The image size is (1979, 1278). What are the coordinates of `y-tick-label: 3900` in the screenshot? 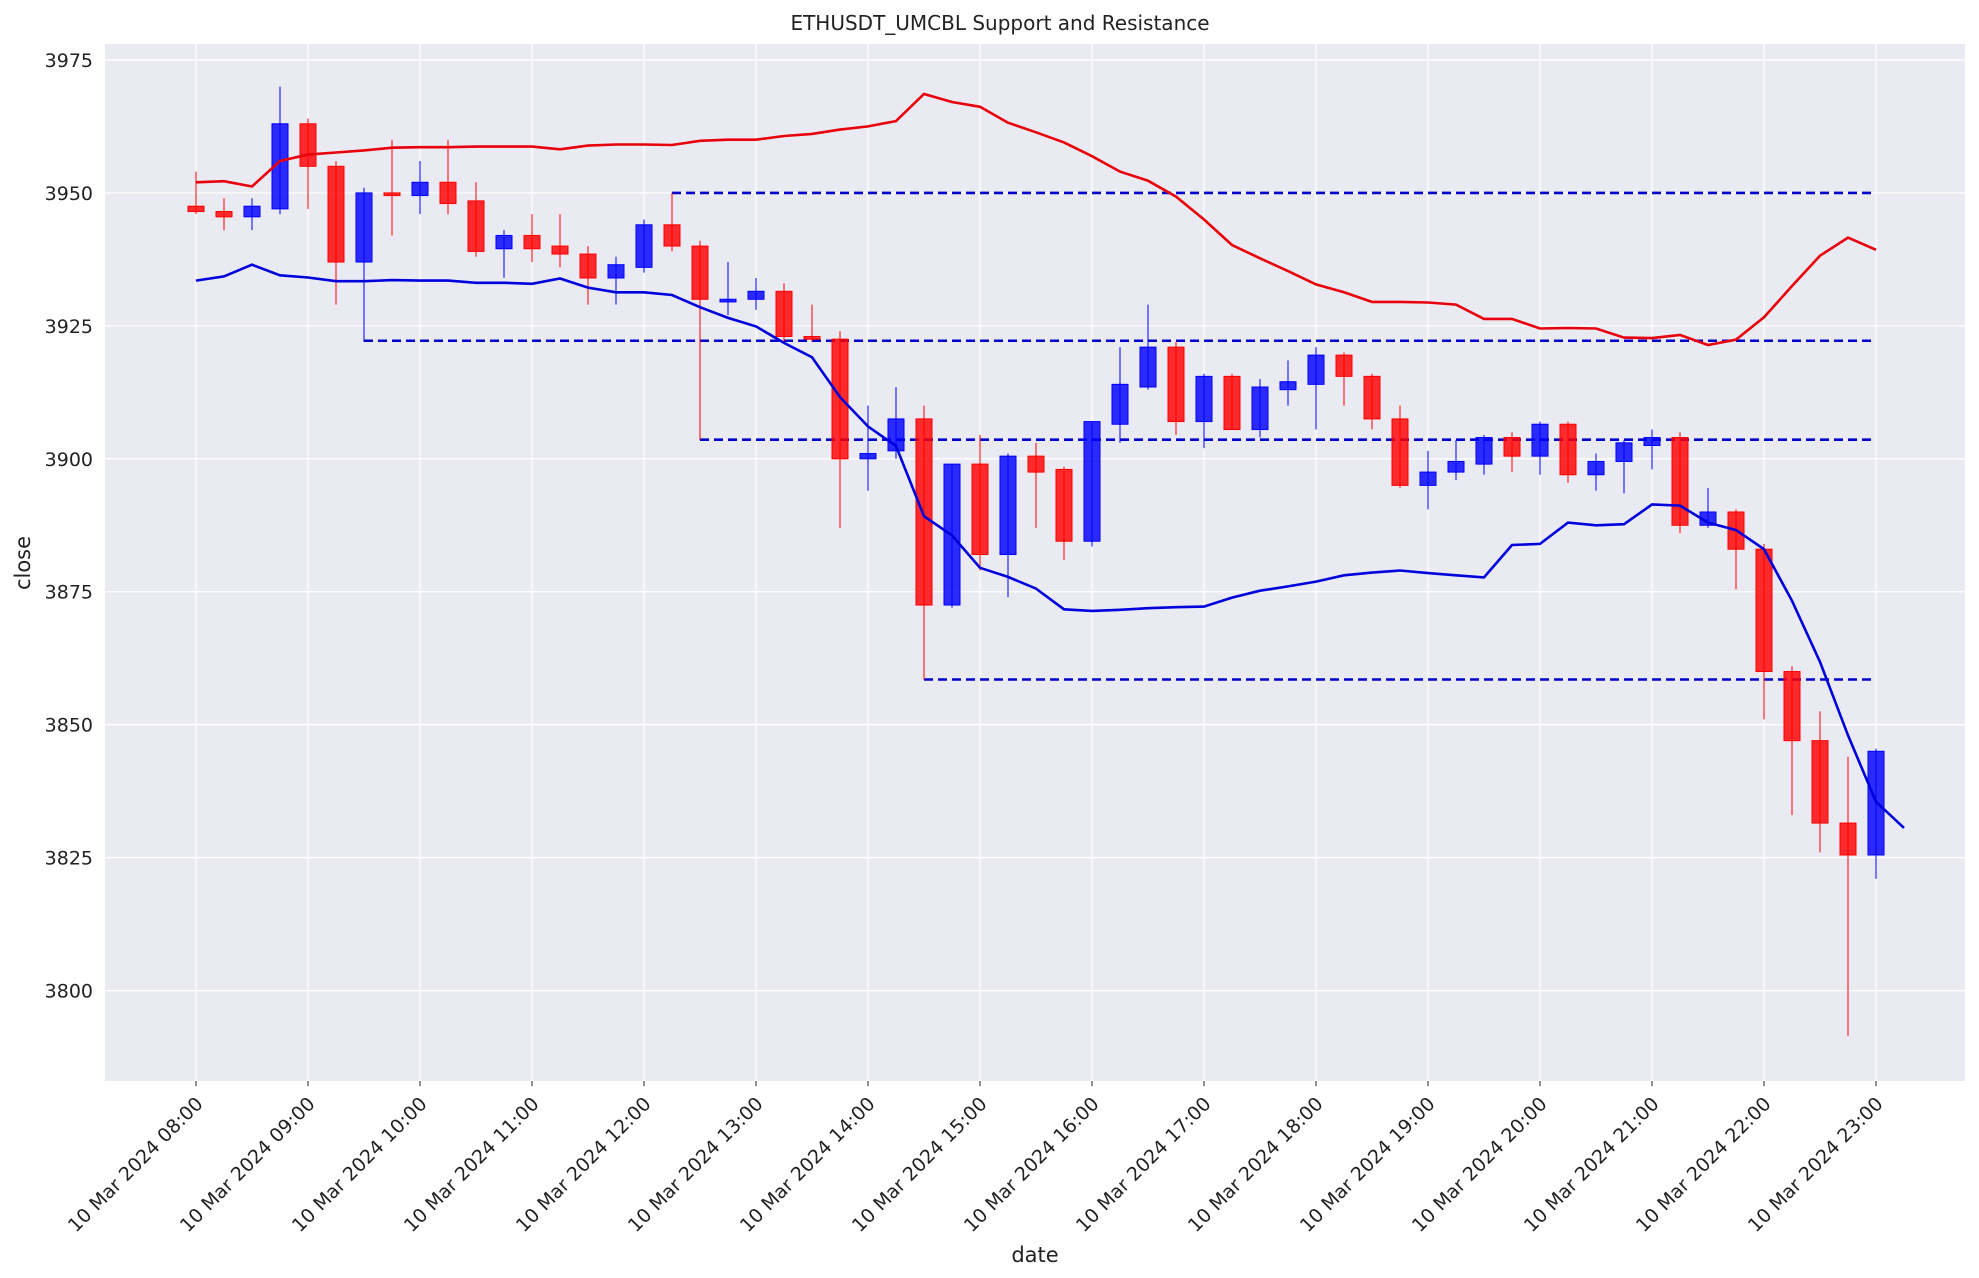 It's located at (69, 460).